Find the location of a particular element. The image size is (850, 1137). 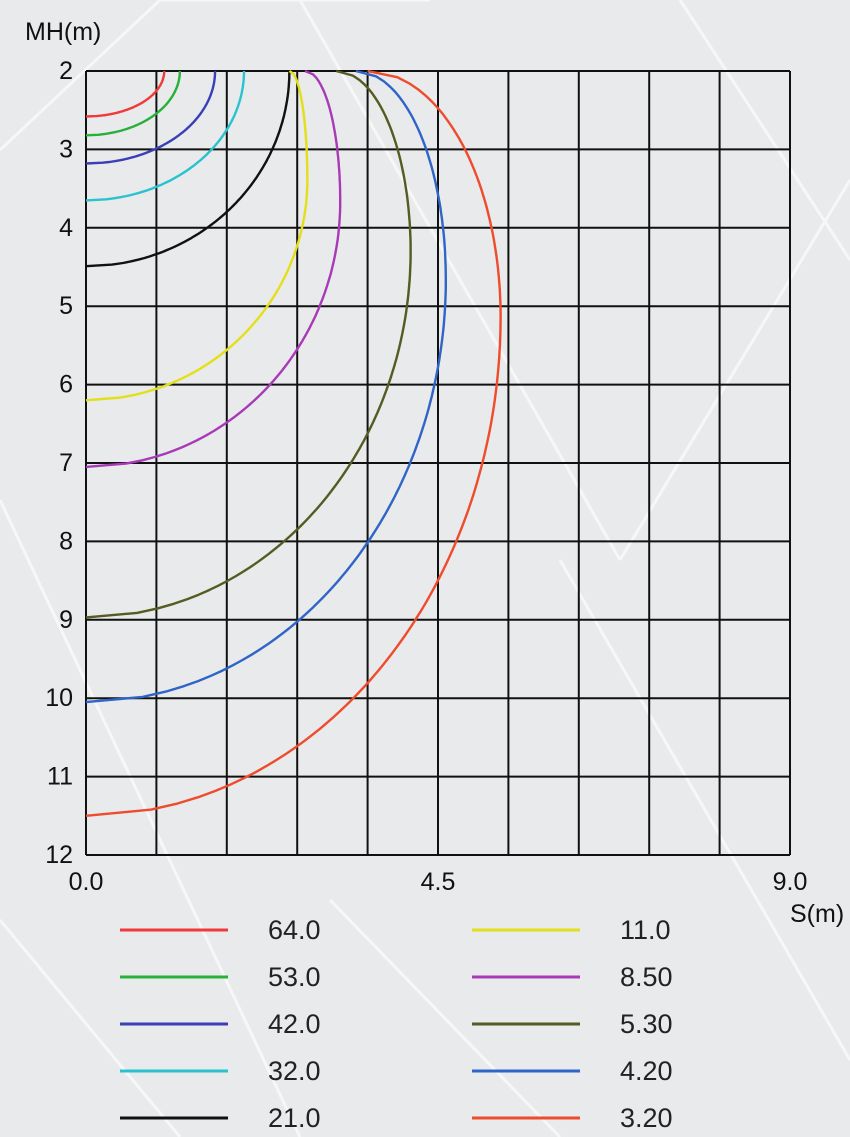

y-tick-label: 4 is located at coordinates (66, 228).